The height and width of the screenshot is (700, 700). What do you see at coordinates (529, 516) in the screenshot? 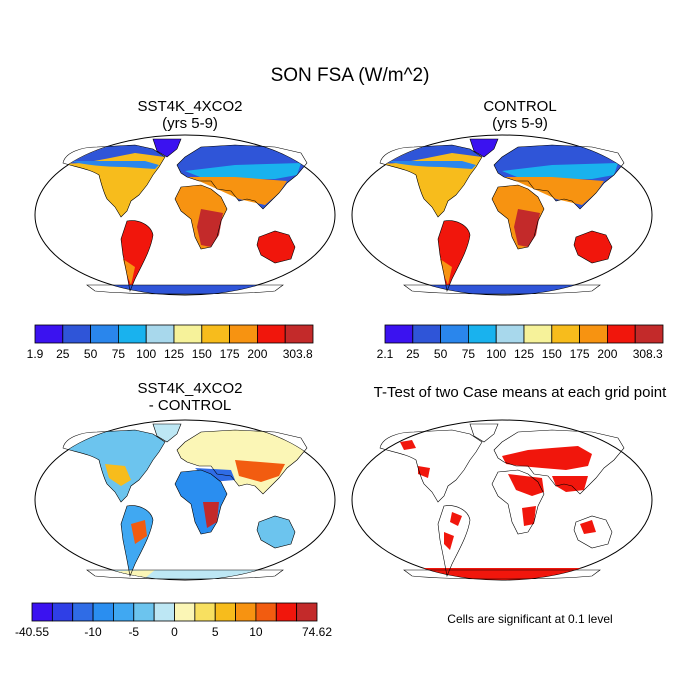
I see `significant-region-southern-africa` at bounding box center [529, 516].